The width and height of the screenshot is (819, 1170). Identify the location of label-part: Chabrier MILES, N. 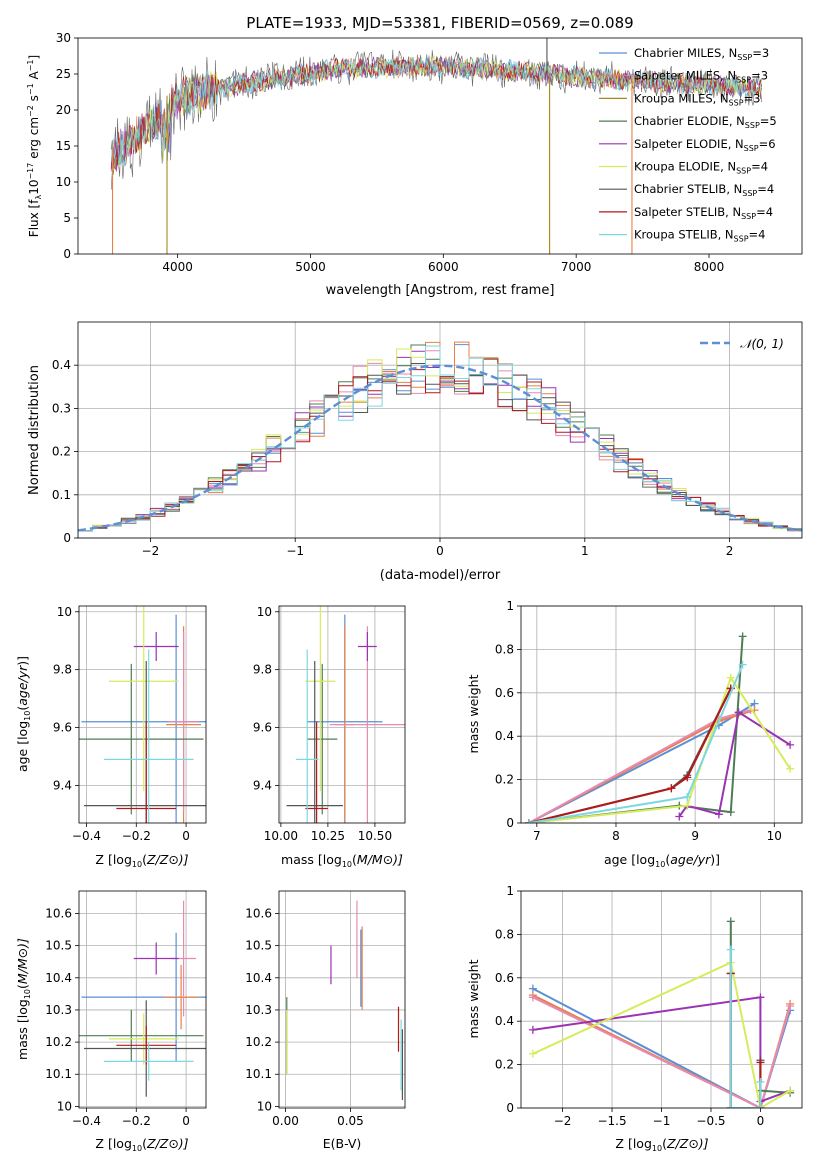
(685, 53).